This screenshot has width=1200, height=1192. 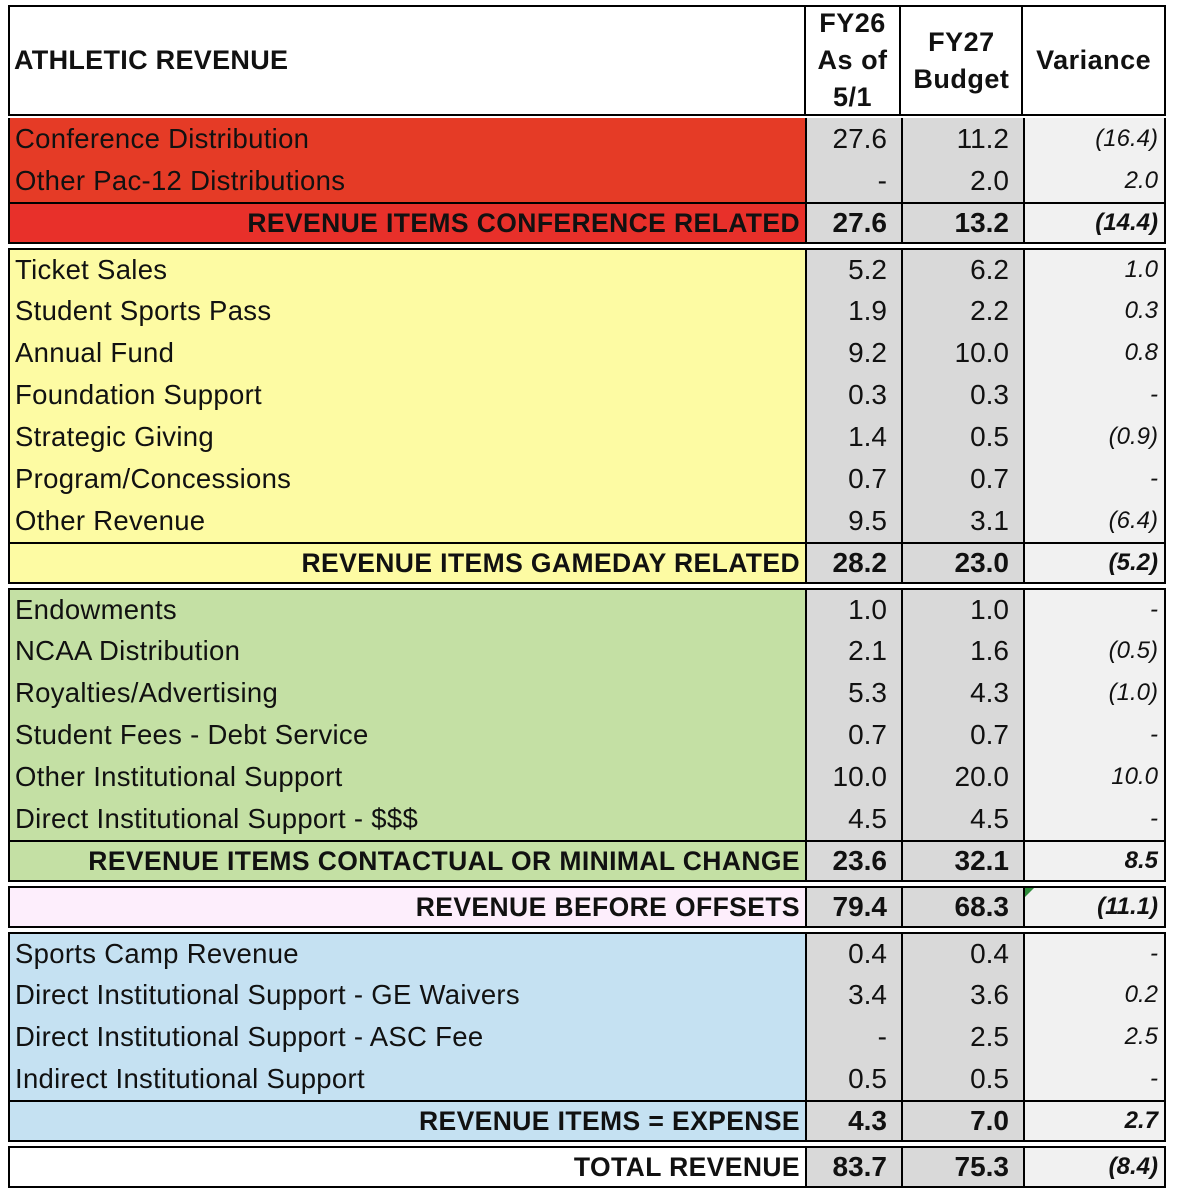 I want to click on cell-variance: 1.0, so click(x=1094, y=270).